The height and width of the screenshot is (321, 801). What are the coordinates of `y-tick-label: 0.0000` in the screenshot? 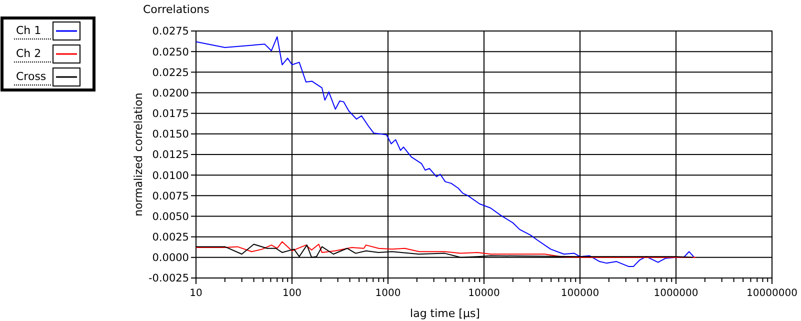 It's located at (170, 258).